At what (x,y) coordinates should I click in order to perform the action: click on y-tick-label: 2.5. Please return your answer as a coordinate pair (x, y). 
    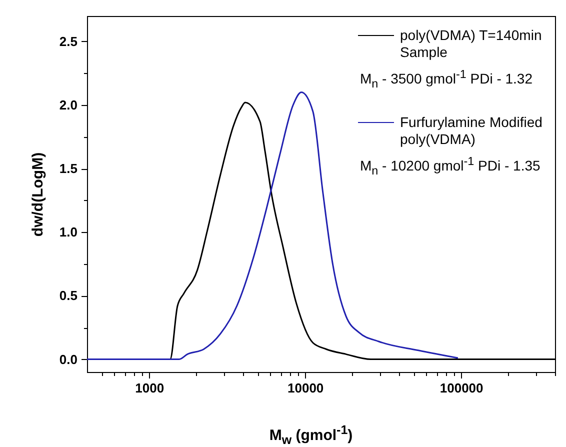
    Looking at the image, I should click on (68, 41).